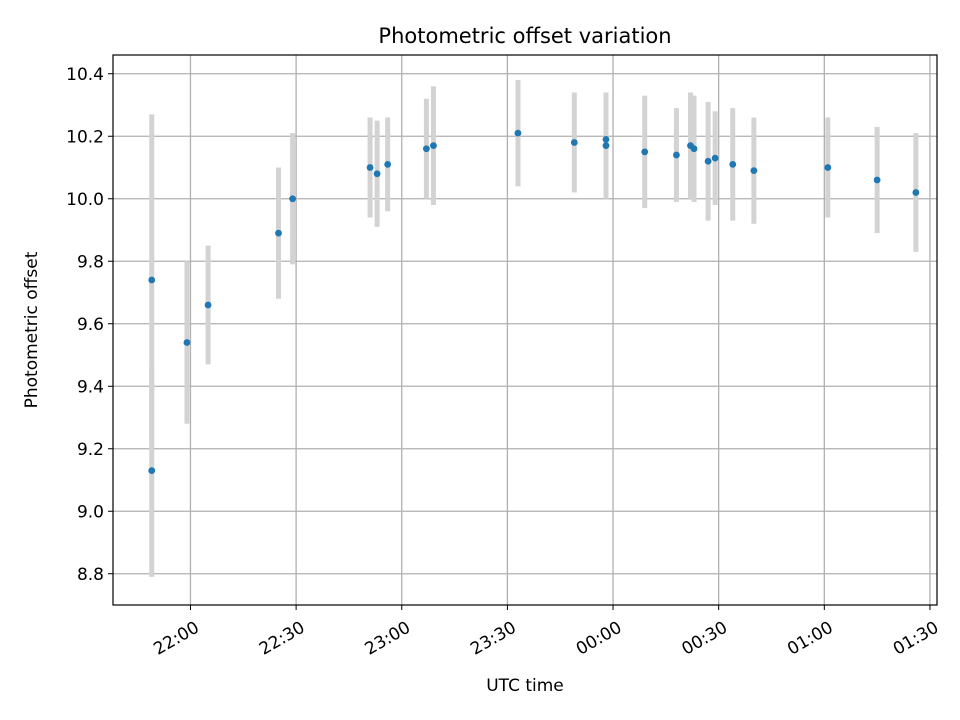  I want to click on y-axis-label: Photometric offset, so click(32, 329).